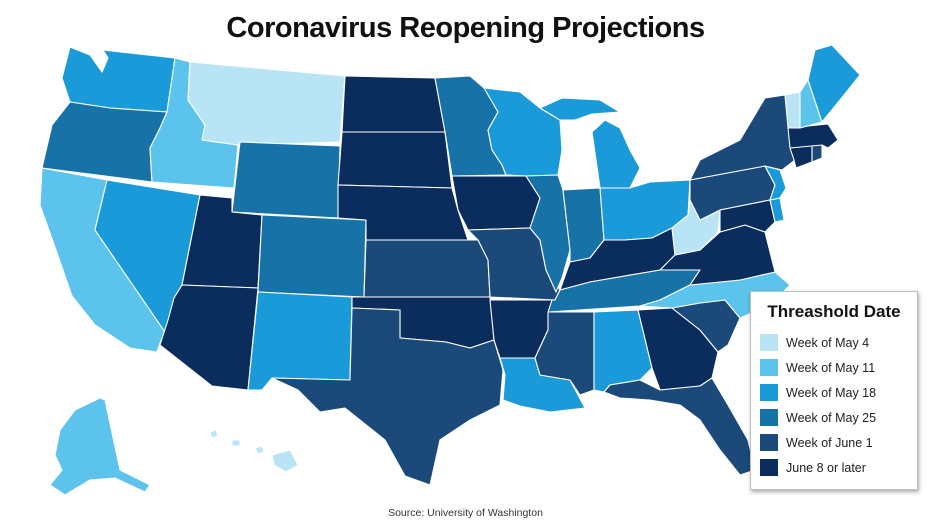 This screenshot has height=523, width=931. Describe the element at coordinates (831, 367) in the screenshot. I see `legend-label: Week of May 11` at that location.